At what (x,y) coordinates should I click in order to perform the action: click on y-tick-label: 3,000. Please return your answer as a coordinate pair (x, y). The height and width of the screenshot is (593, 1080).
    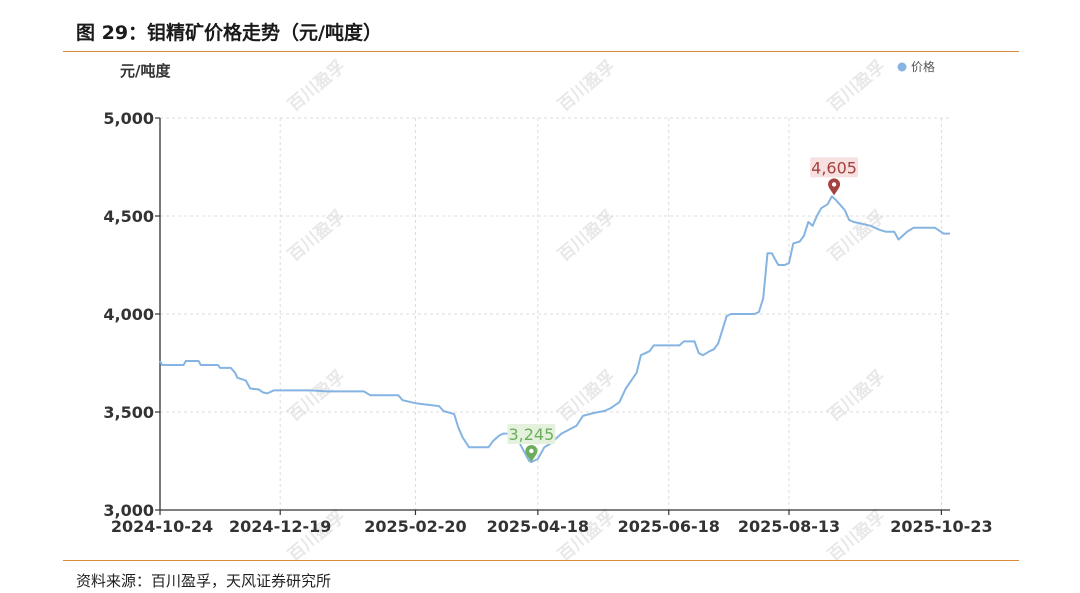
    Looking at the image, I should click on (128, 510).